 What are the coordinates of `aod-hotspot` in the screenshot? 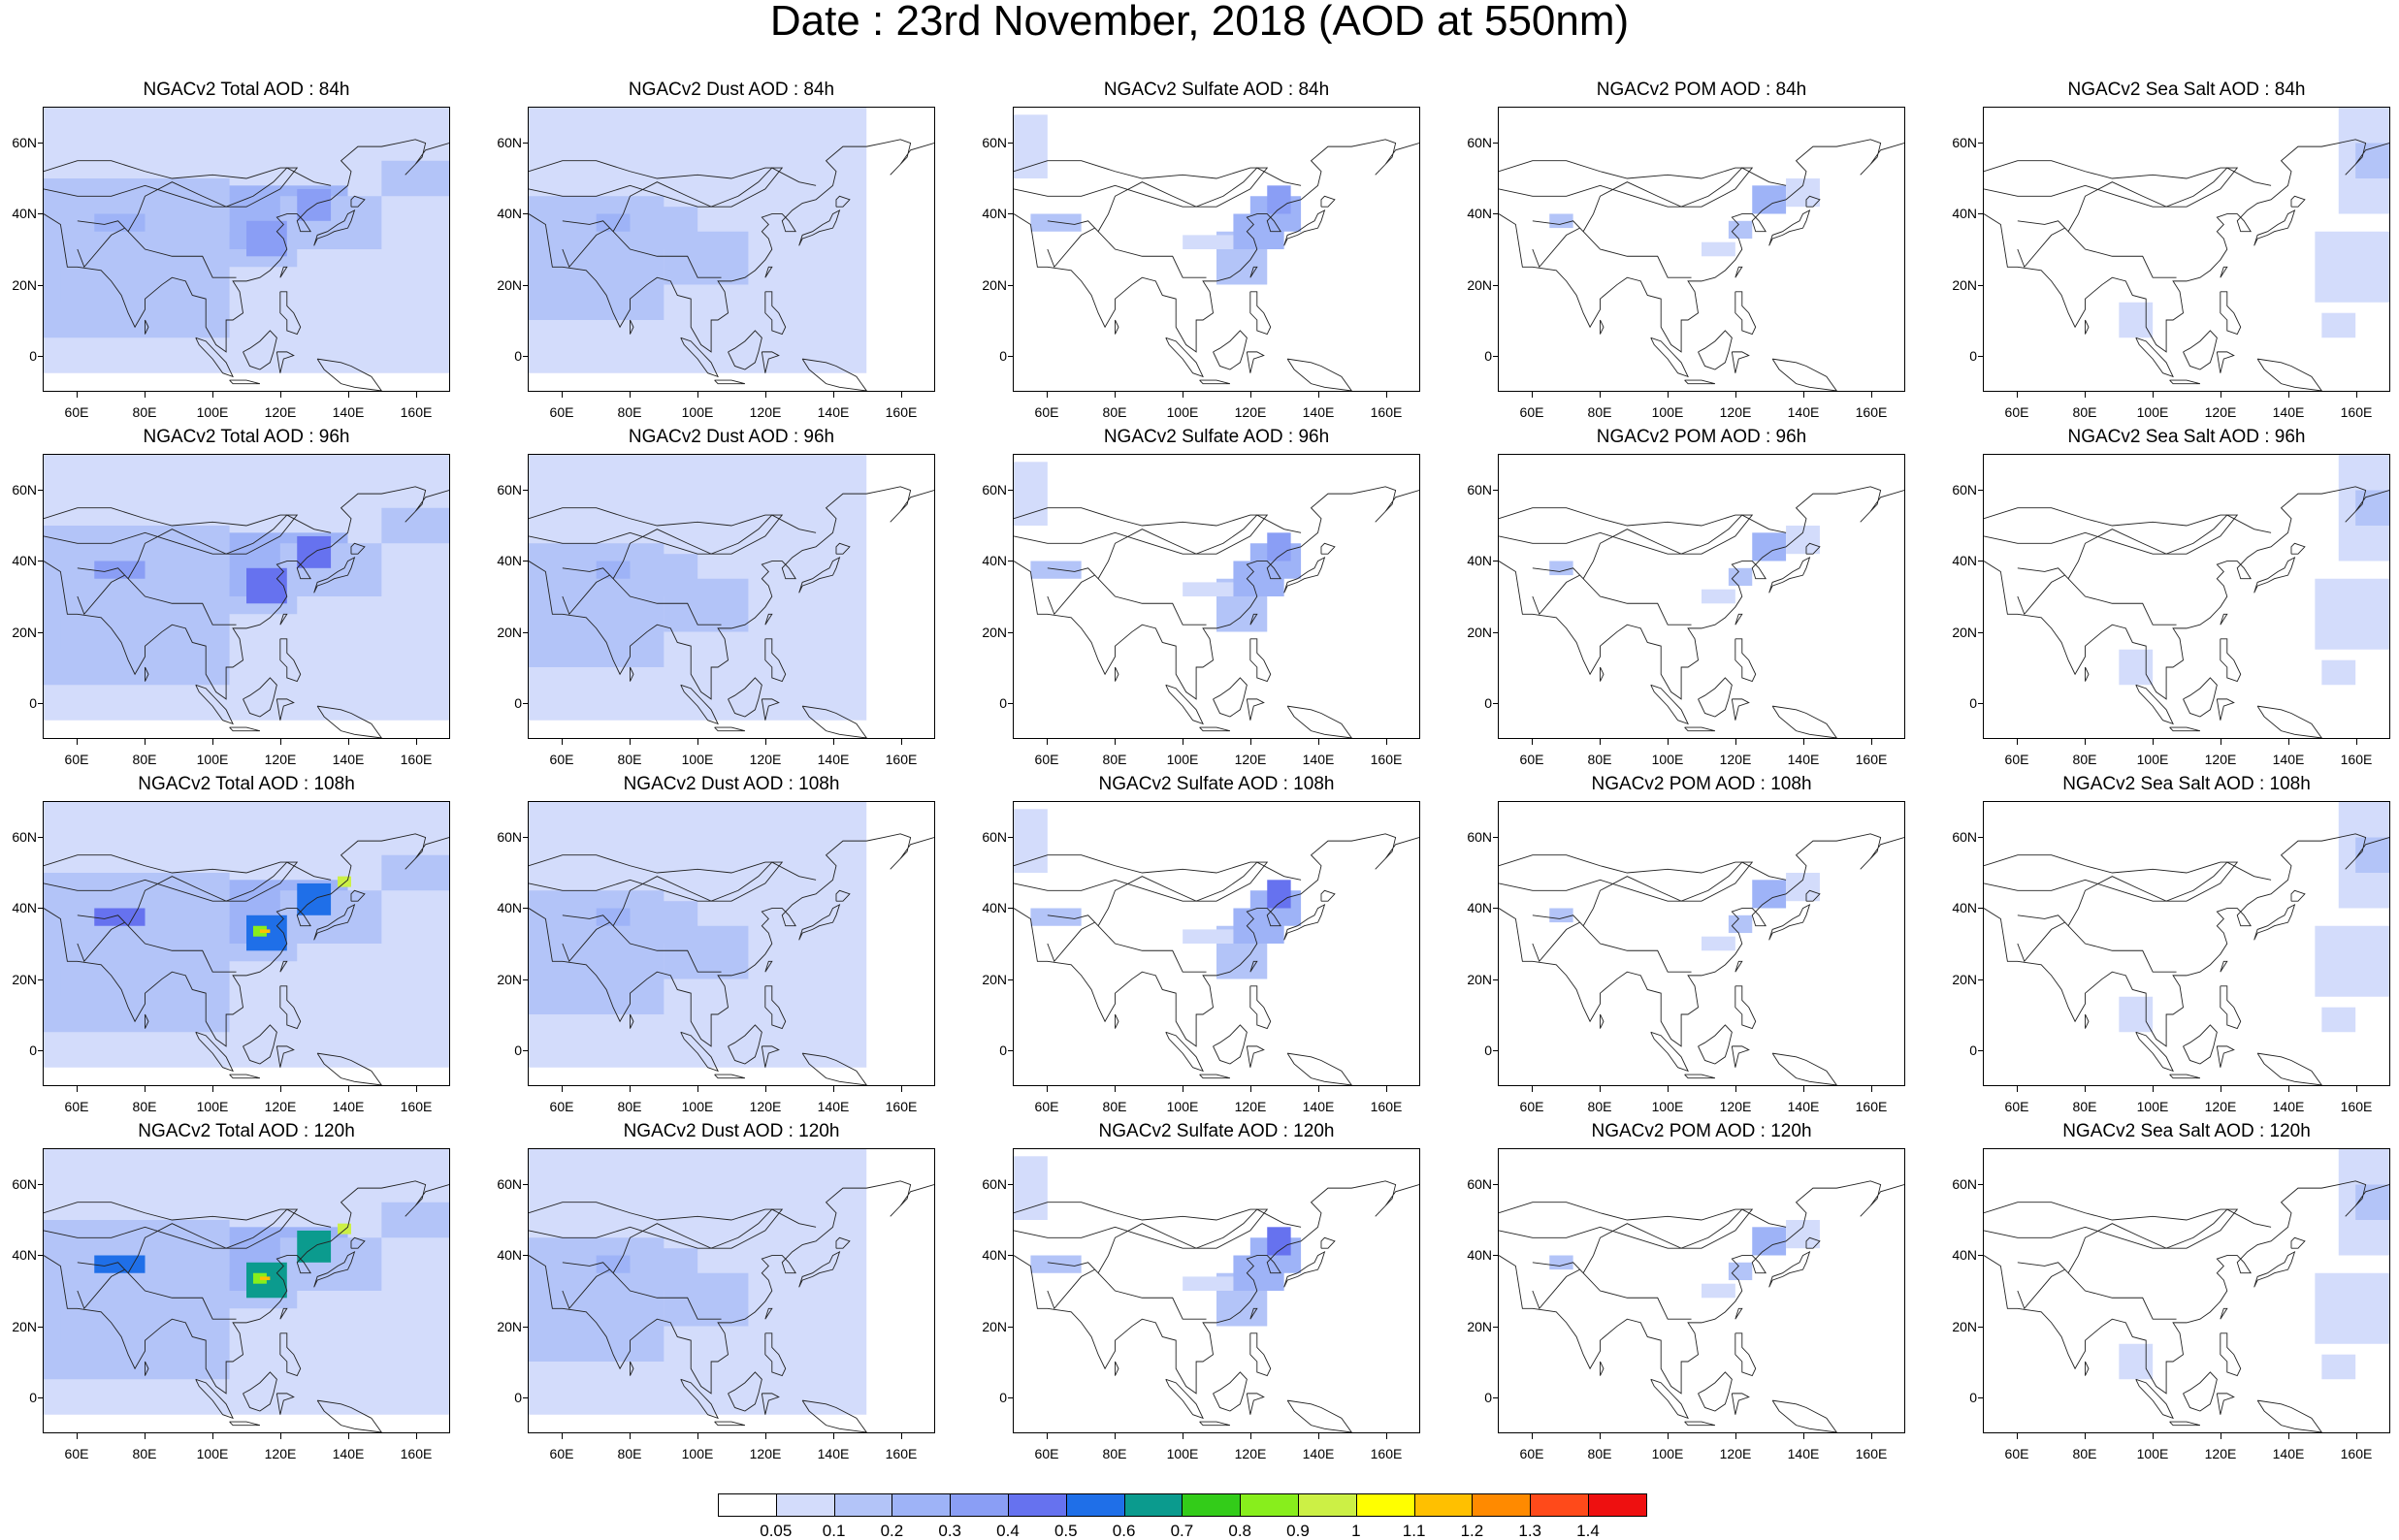 It's located at (344, 1229).